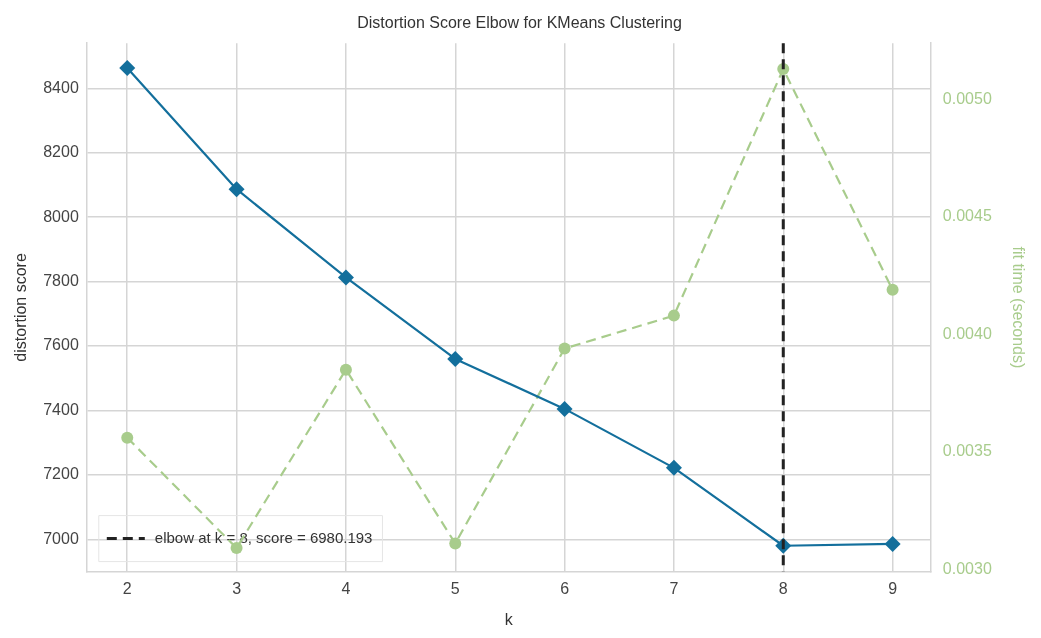 Image resolution: width=1041 pixels, height=638 pixels. What do you see at coordinates (967, 216) in the screenshot?
I see `y2-tick-label: 0.0045` at bounding box center [967, 216].